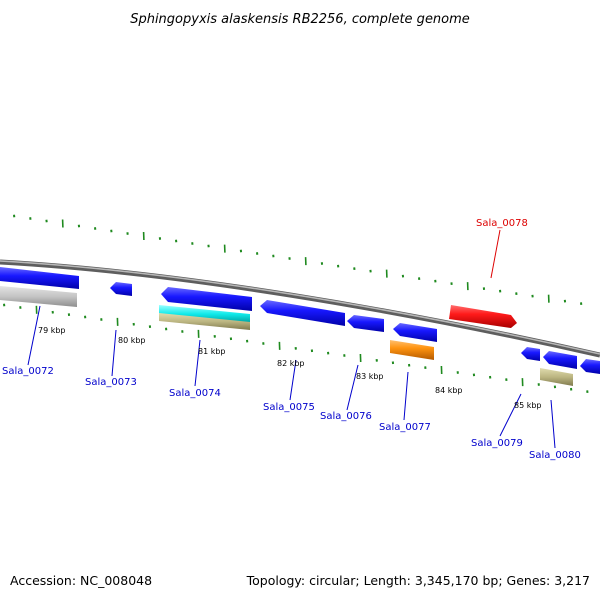  I want to click on kbp-label: 80 kbp, so click(132, 340).